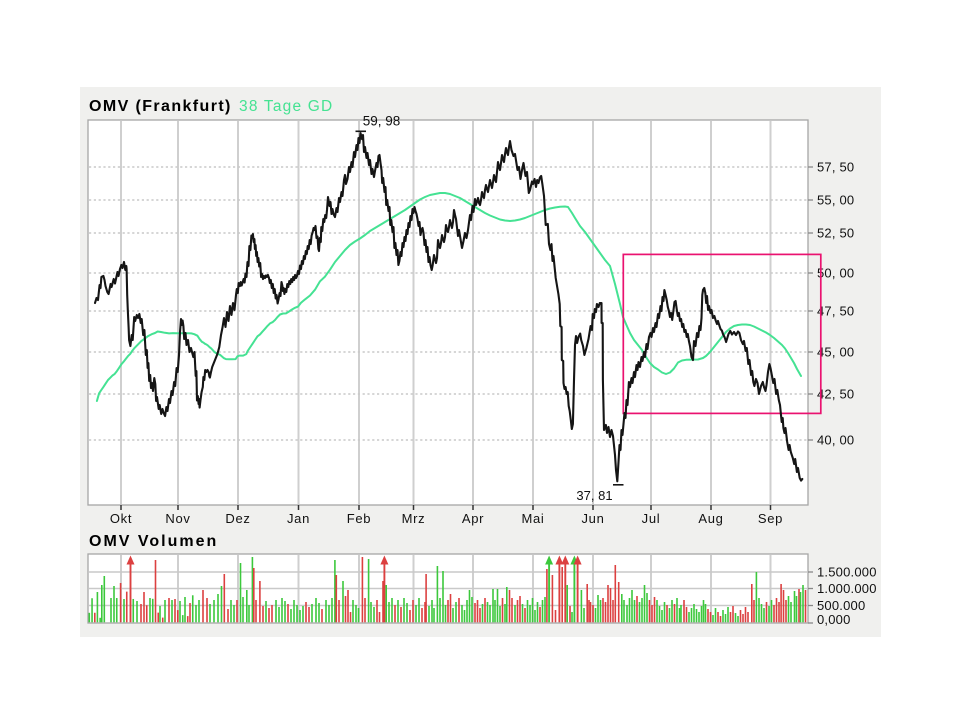  I want to click on svg-text: 42, 50, so click(835, 394).